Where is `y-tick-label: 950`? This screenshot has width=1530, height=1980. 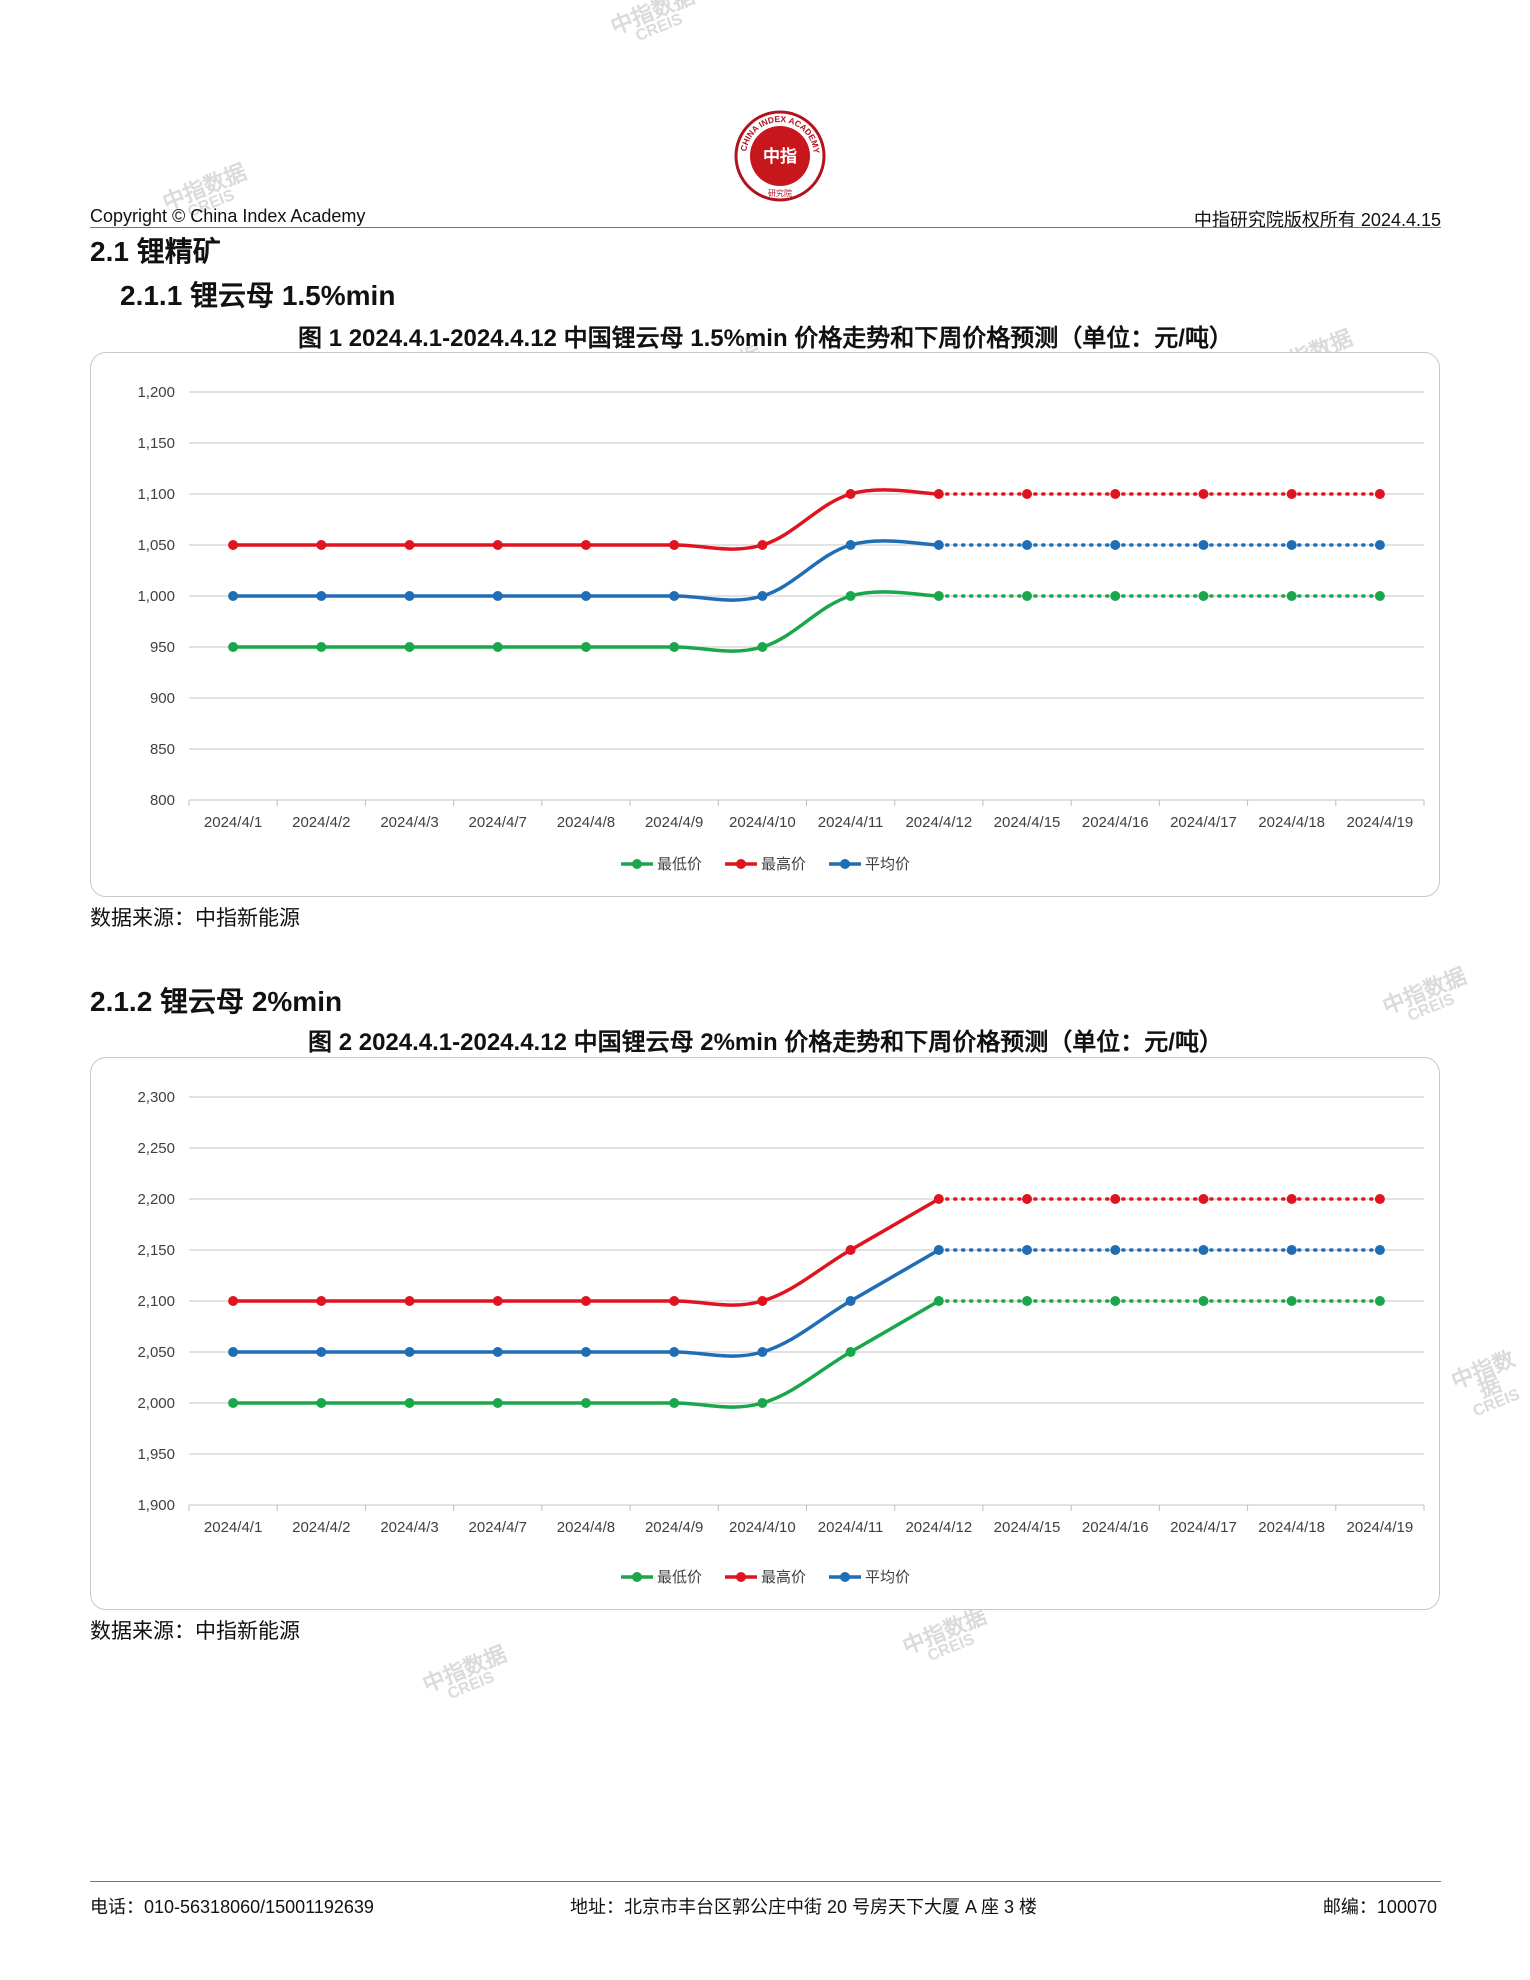 y-tick-label: 950 is located at coordinates (162, 647).